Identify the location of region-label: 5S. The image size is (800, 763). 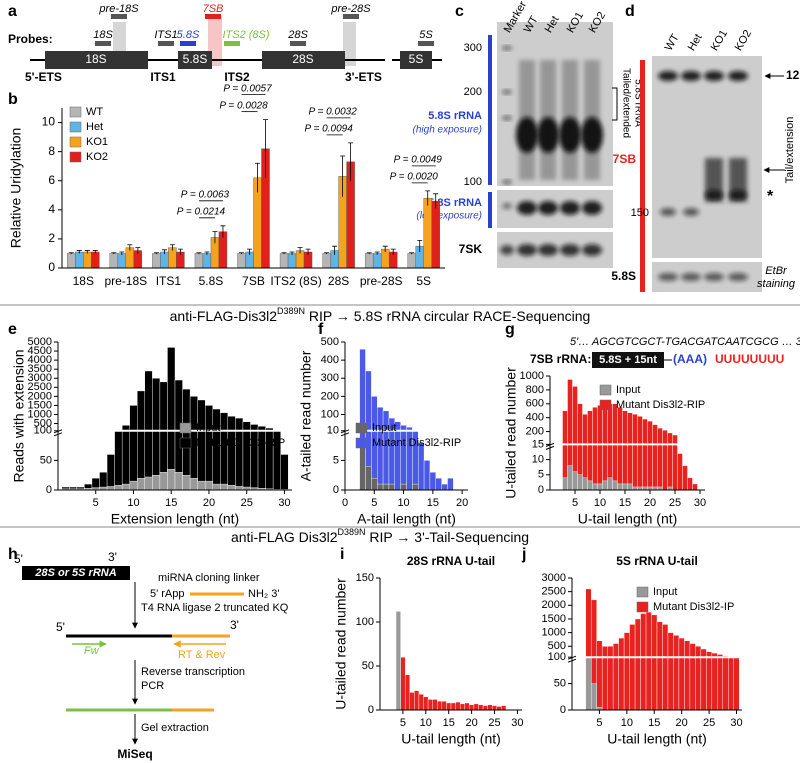
(416, 59).